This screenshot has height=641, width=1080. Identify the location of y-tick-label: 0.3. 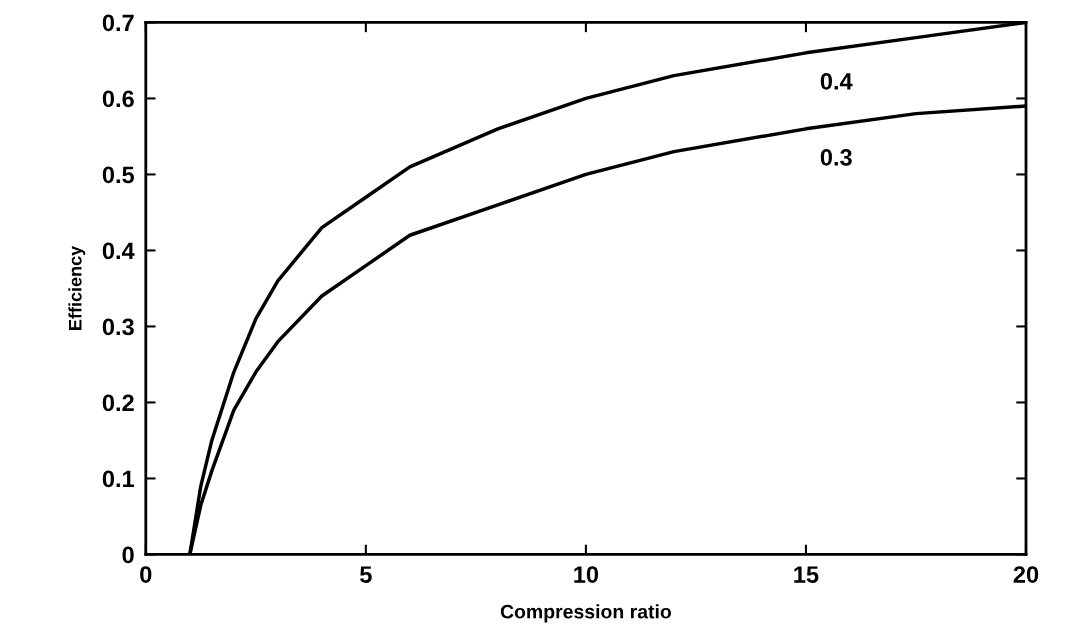
(118, 327).